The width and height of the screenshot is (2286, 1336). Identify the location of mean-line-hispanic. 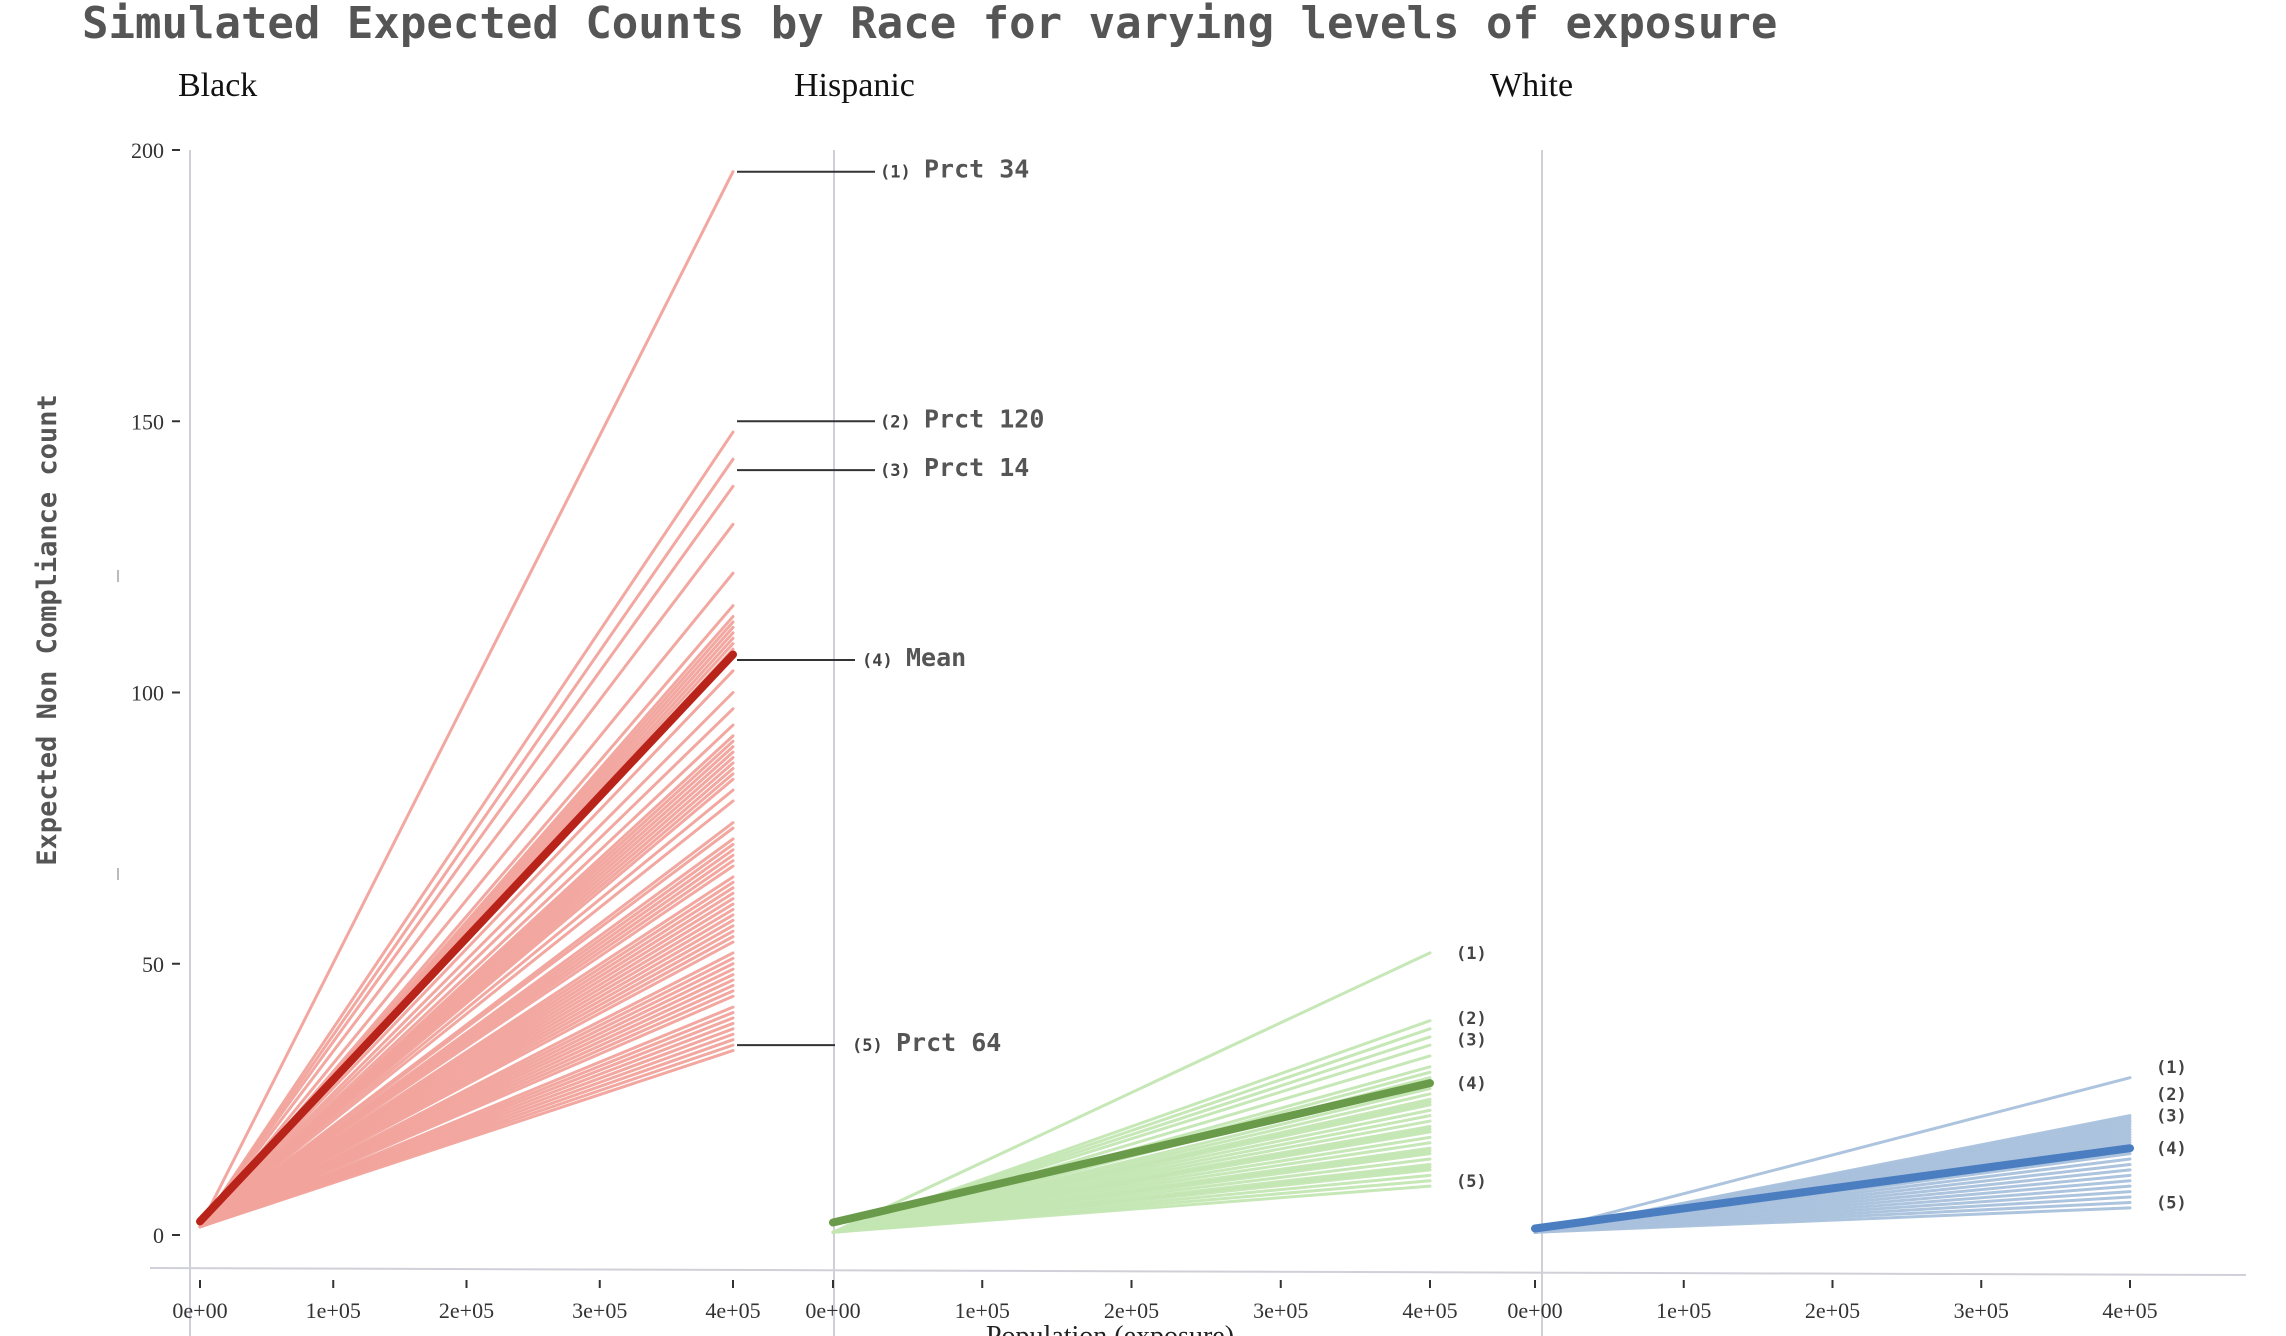
(1131, 1153).